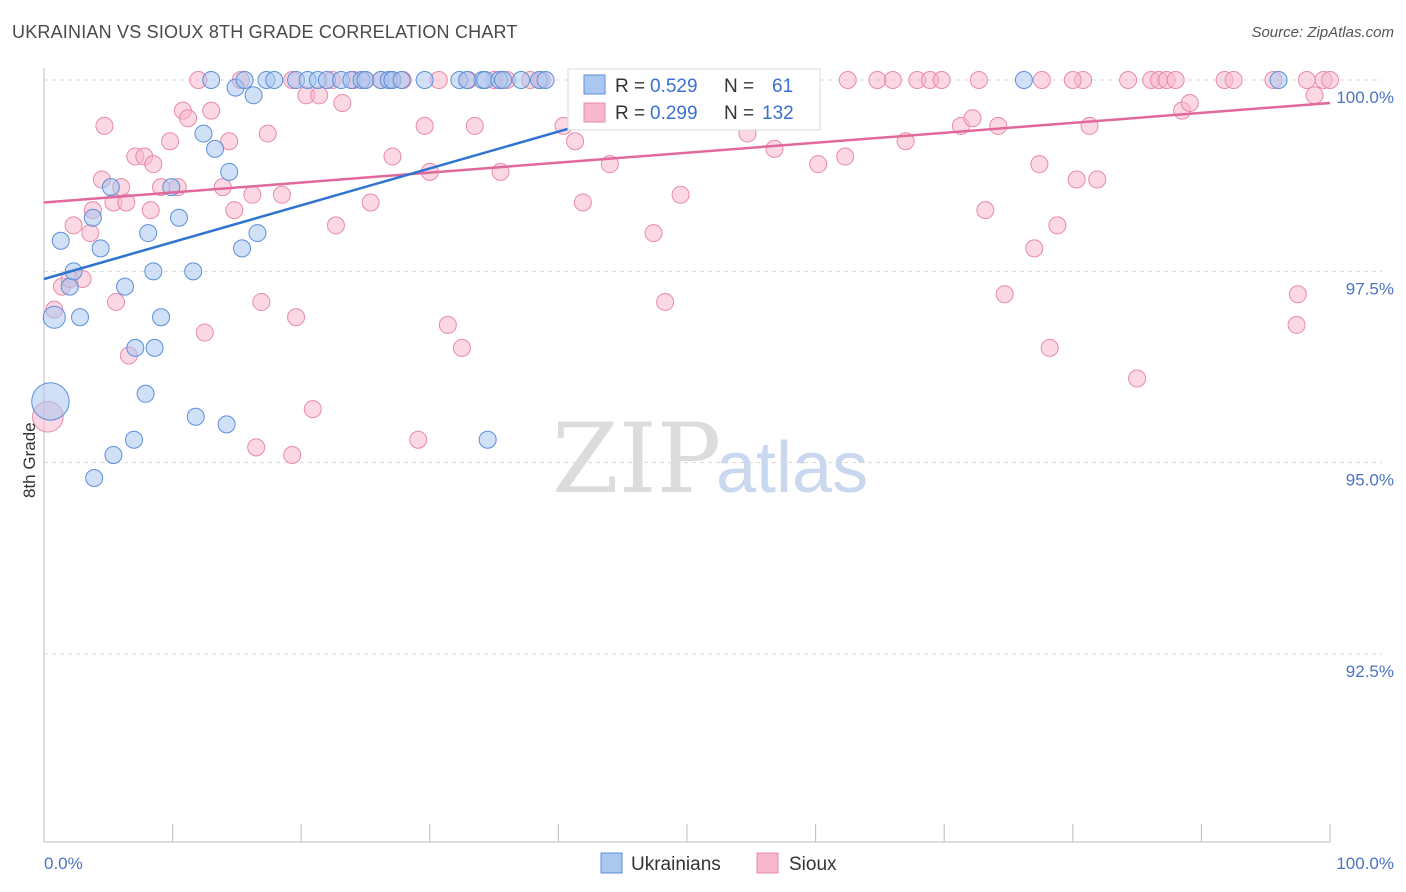 The image size is (1406, 892). I want to click on y-axis-label: 8th Grade, so click(29, 460).